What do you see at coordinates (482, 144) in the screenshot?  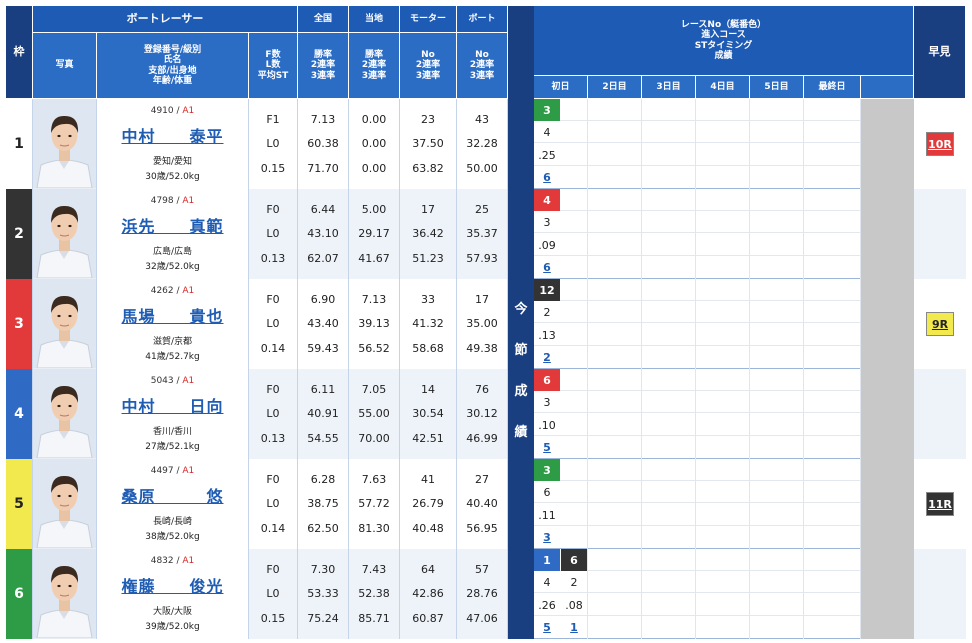 I see `boat-stats: 43 32.28 50.00` at bounding box center [482, 144].